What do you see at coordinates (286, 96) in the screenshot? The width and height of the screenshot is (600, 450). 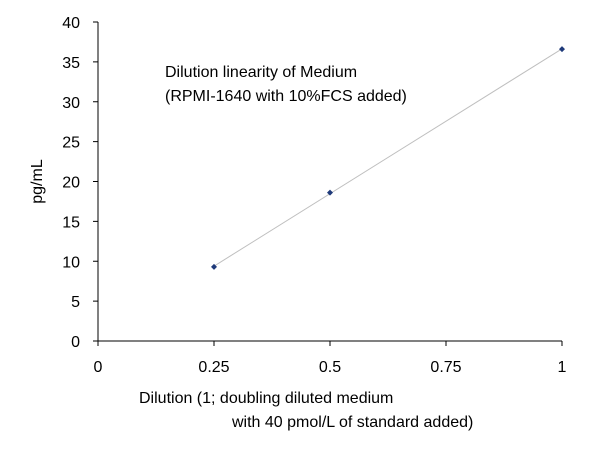 I see `annotation-line-2: (RPMI-1640 with 10%FCS added)` at bounding box center [286, 96].